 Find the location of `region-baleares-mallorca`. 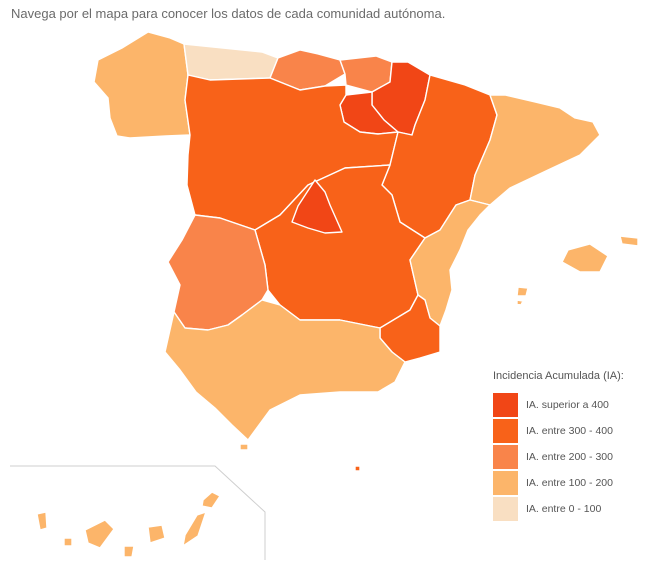

region-baleares-mallorca is located at coordinates (585, 258).